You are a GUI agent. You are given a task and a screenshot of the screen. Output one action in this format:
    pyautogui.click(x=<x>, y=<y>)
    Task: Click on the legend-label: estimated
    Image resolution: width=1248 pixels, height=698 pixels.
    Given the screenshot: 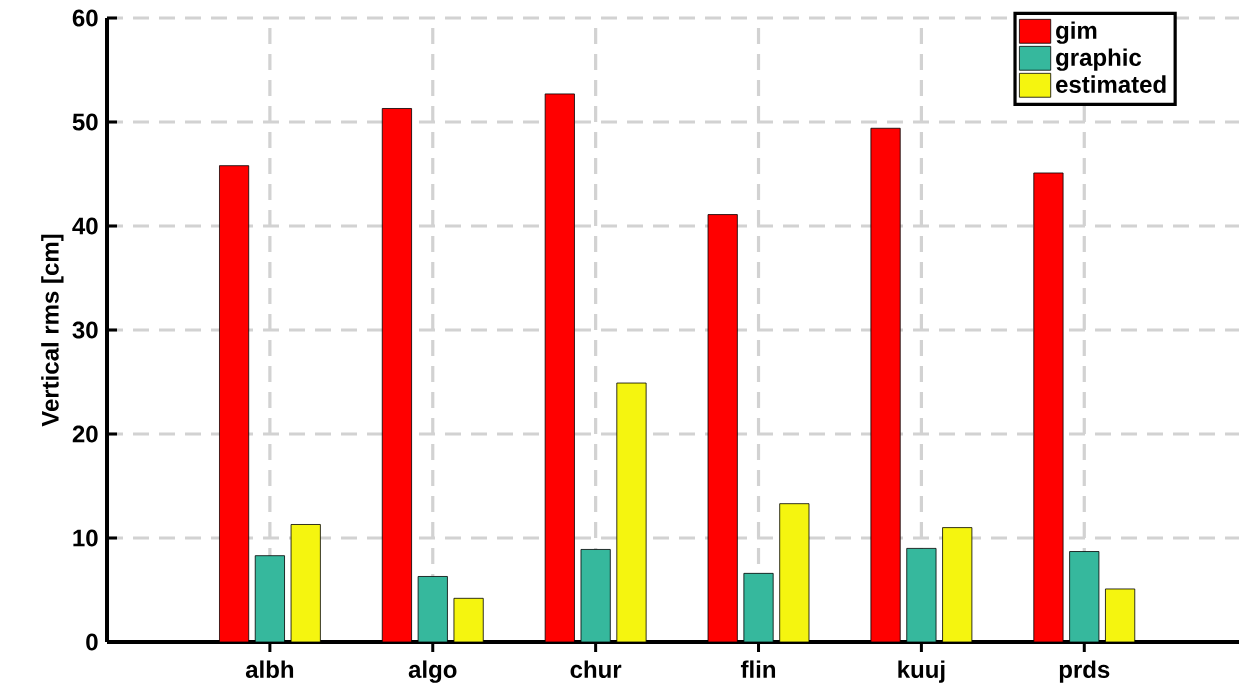 What is the action you would take?
    pyautogui.click(x=1111, y=84)
    